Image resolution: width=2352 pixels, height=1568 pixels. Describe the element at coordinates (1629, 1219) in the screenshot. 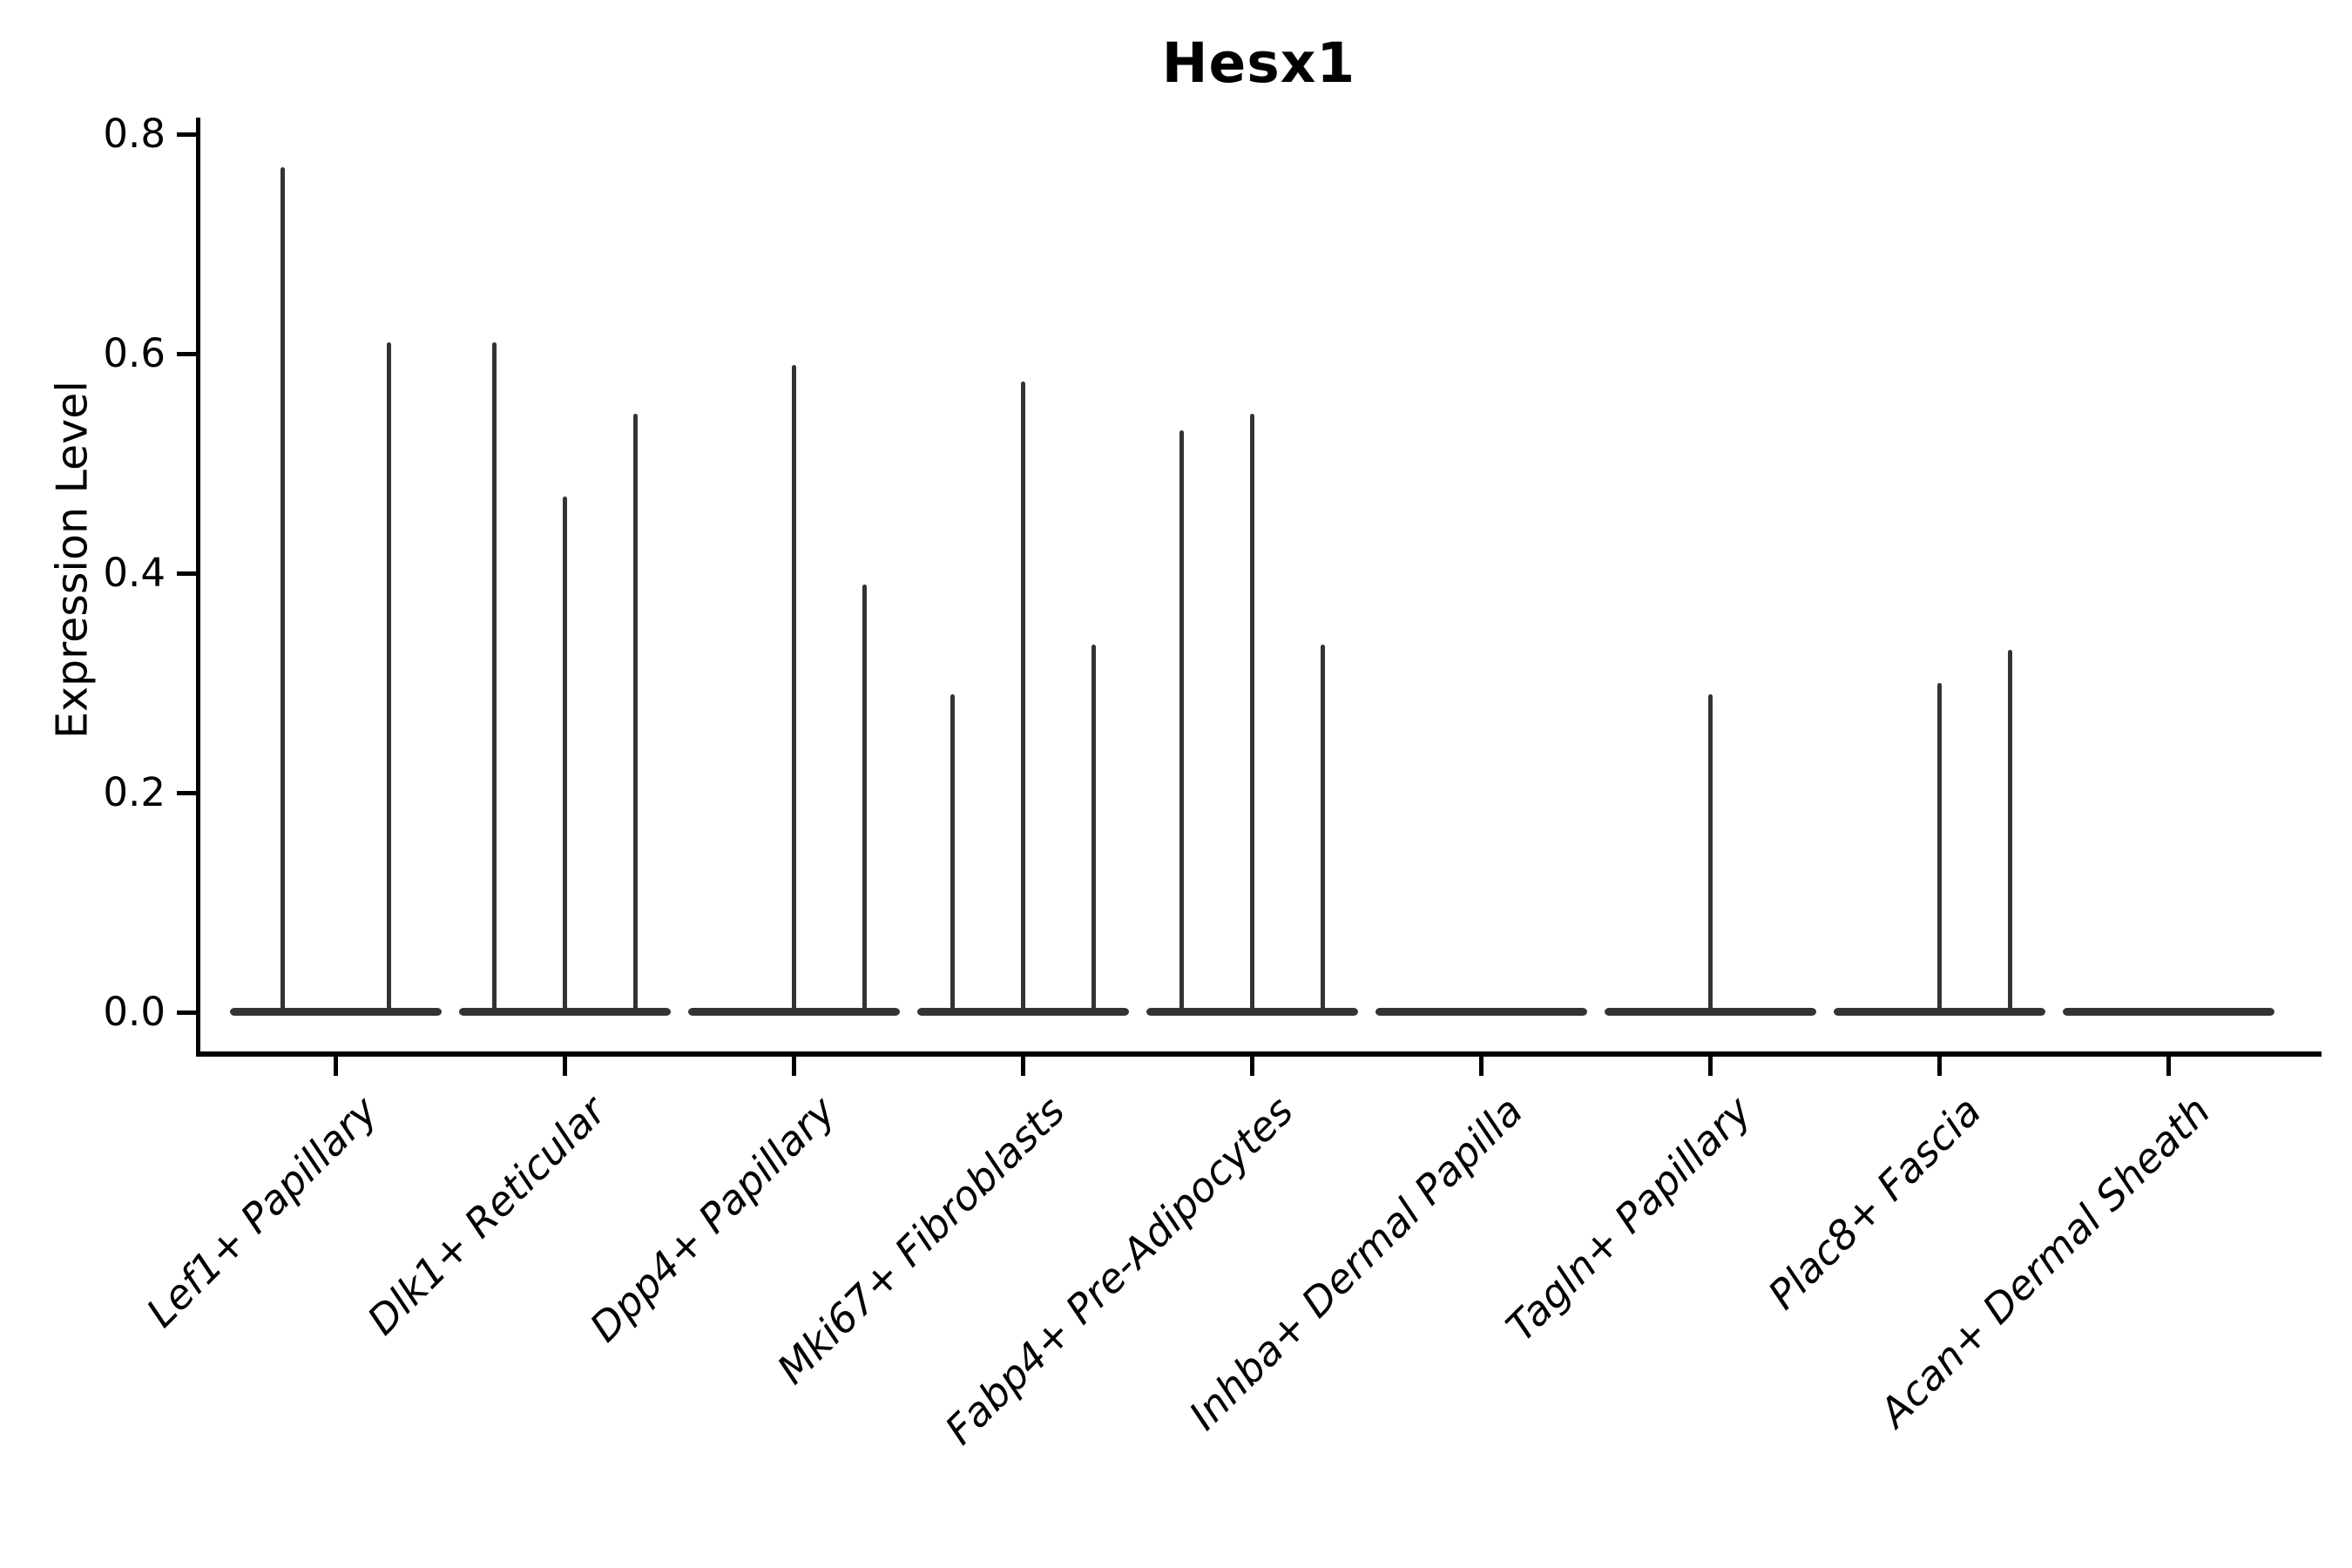

I see `x-tick-label-text: Tagln+ Papillary` at that location.